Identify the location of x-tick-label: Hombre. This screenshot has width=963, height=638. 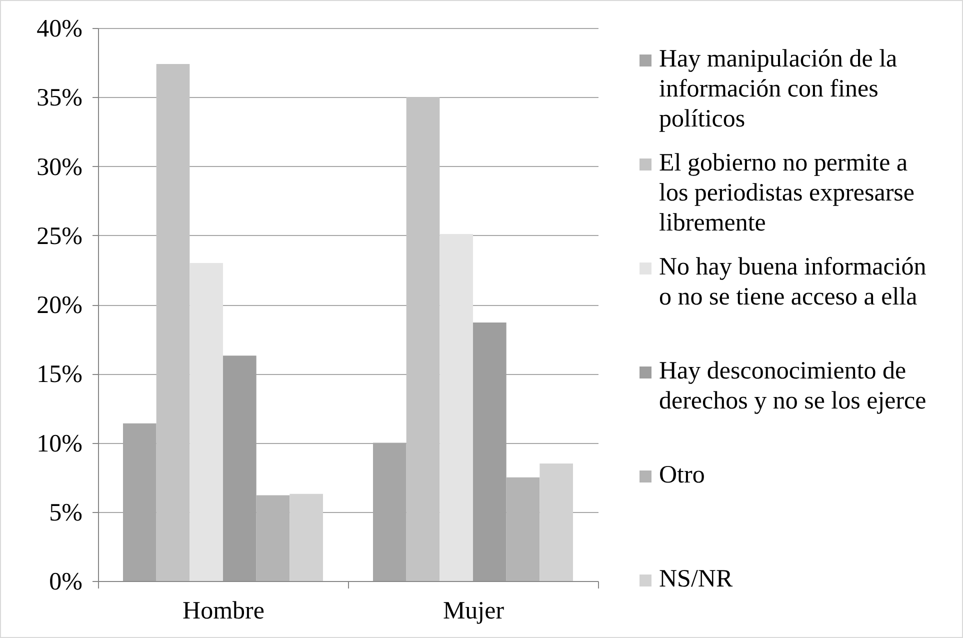
(223, 611).